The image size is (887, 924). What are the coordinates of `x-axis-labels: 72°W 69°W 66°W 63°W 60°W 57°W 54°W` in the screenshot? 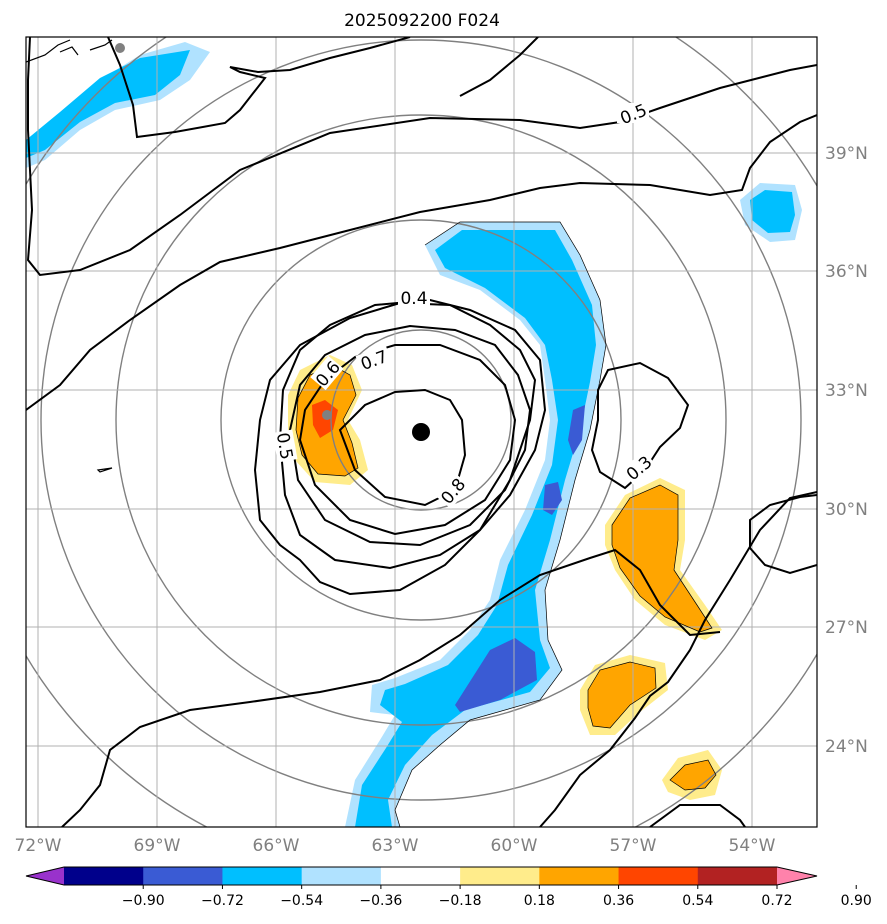 It's located at (395, 846).